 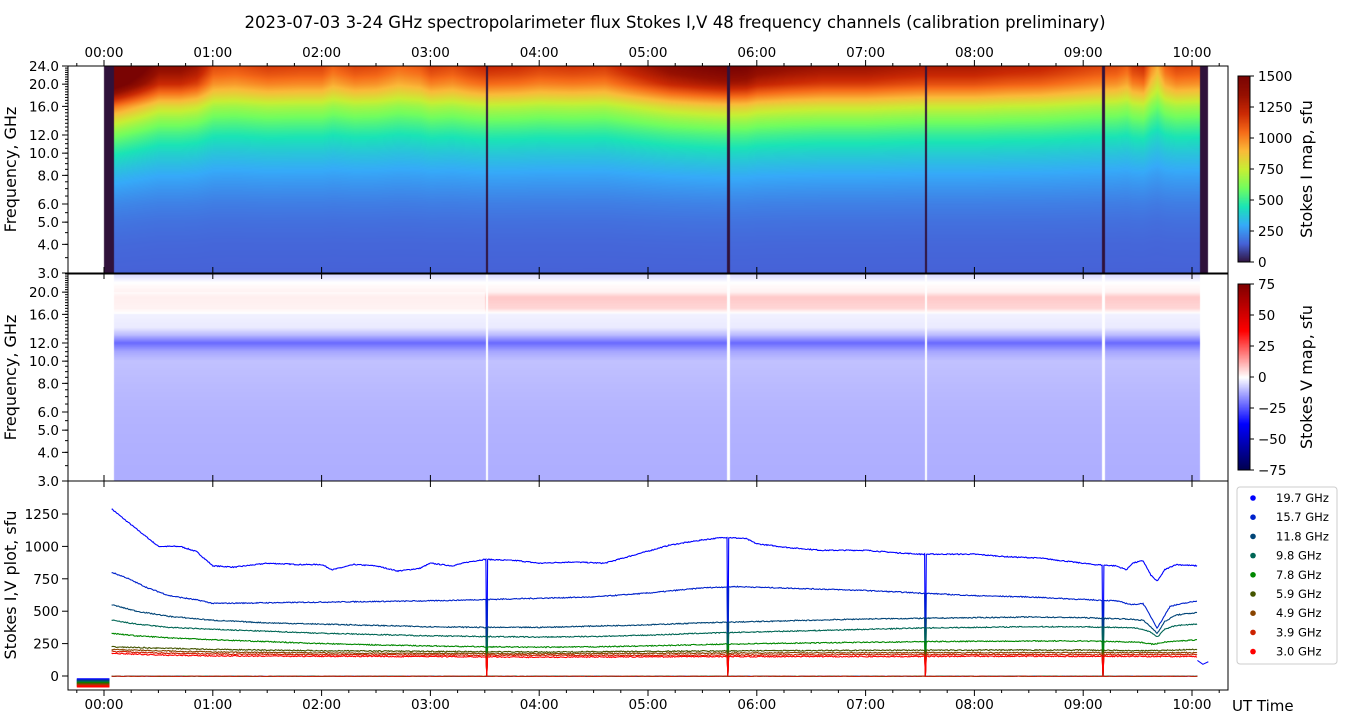 I want to click on colorbar-tick-label: −75, so click(x=1272, y=471).